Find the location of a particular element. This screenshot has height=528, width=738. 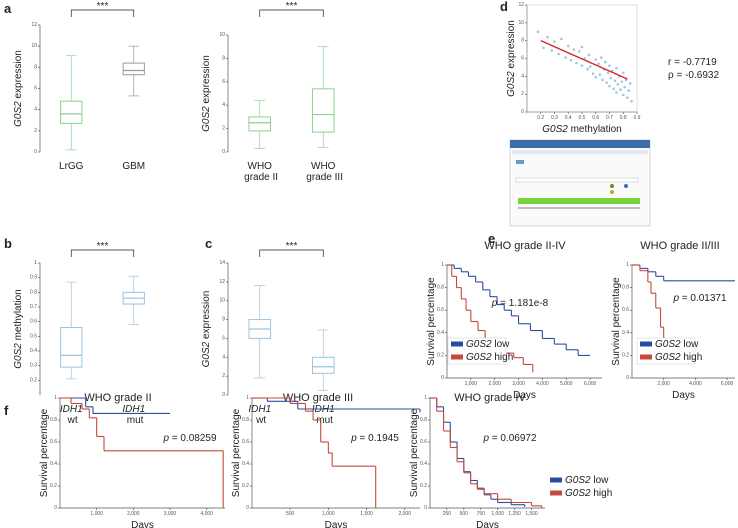

p-value: p = 0.06972 is located at coordinates (509, 438).